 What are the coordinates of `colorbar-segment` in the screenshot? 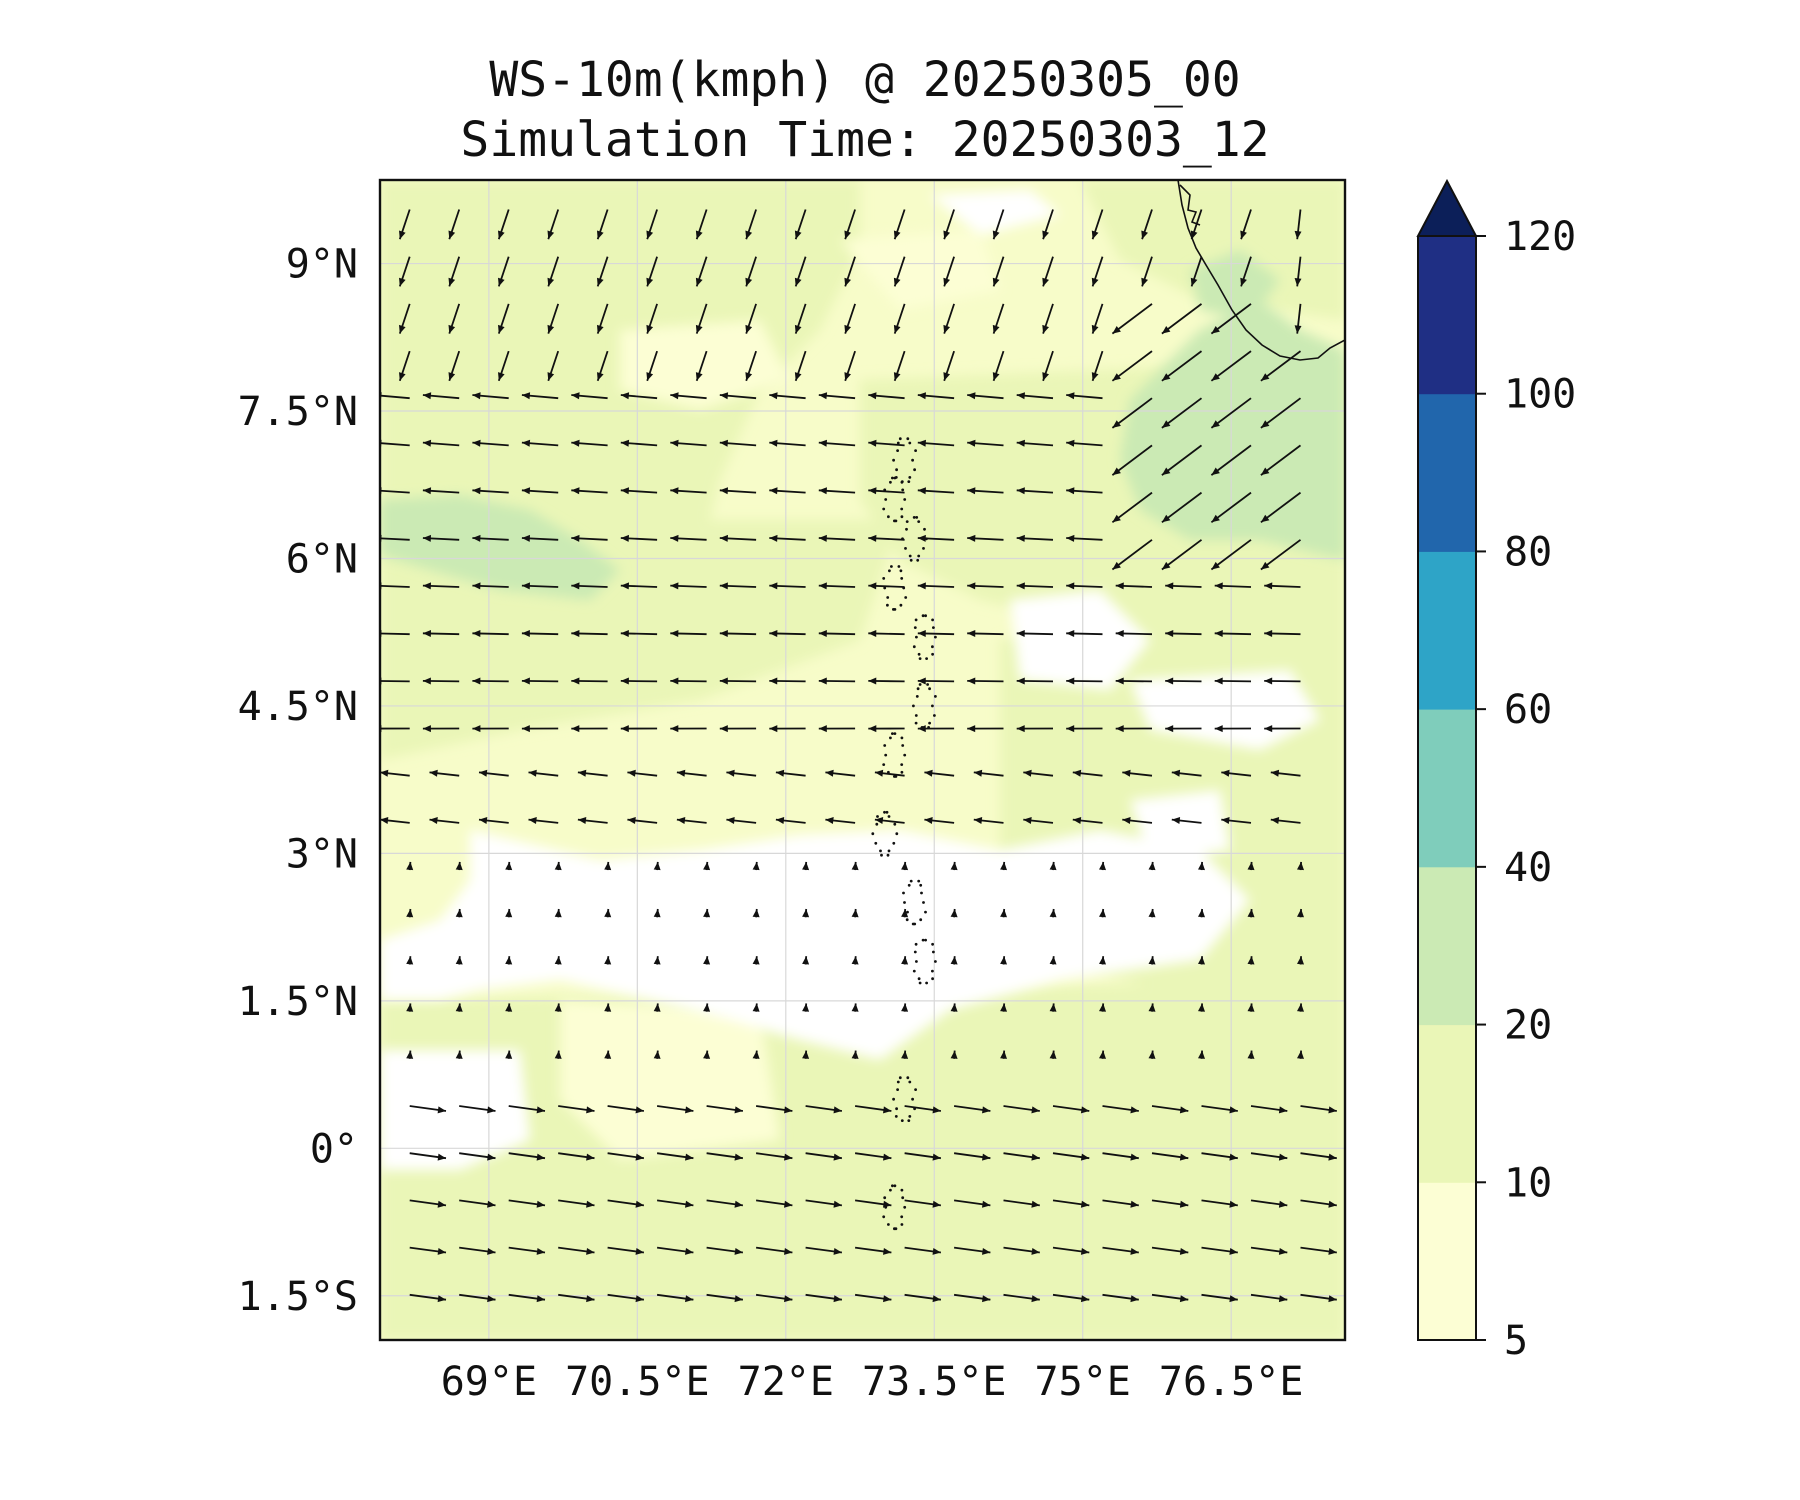 It's located at (1447, 630).